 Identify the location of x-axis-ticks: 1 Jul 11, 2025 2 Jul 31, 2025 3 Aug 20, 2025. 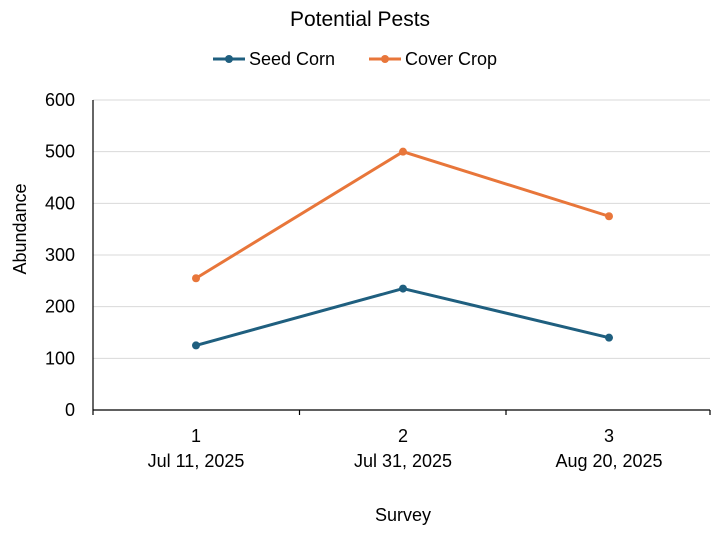
(401, 440).